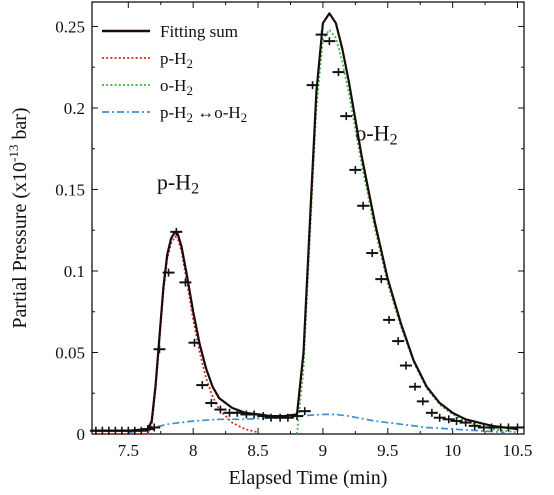  What do you see at coordinates (81, 434) in the screenshot?
I see `y-tick-label: 0` at bounding box center [81, 434].